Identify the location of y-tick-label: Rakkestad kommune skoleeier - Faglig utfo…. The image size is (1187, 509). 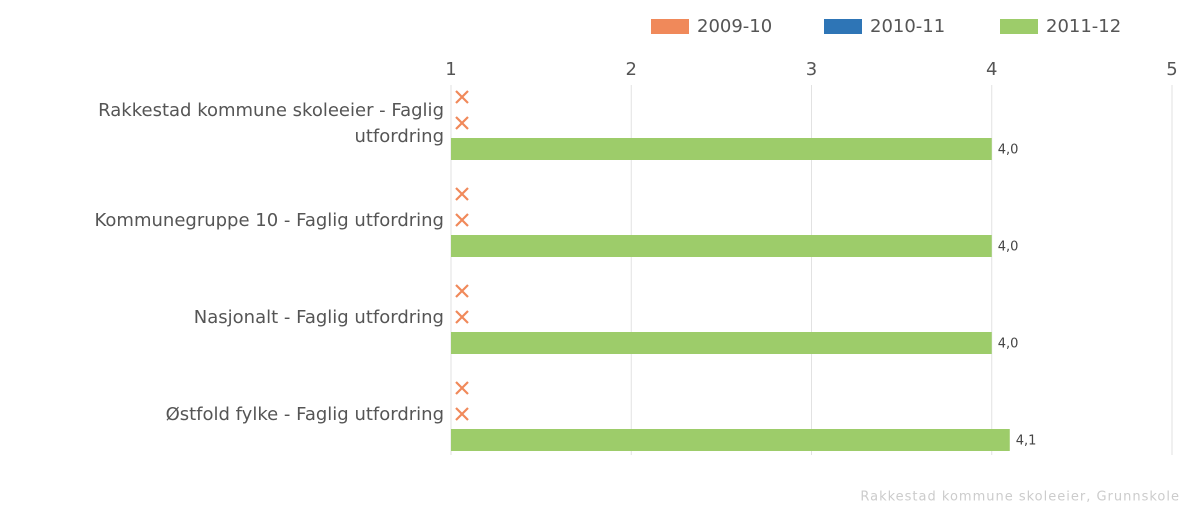
(271, 123).